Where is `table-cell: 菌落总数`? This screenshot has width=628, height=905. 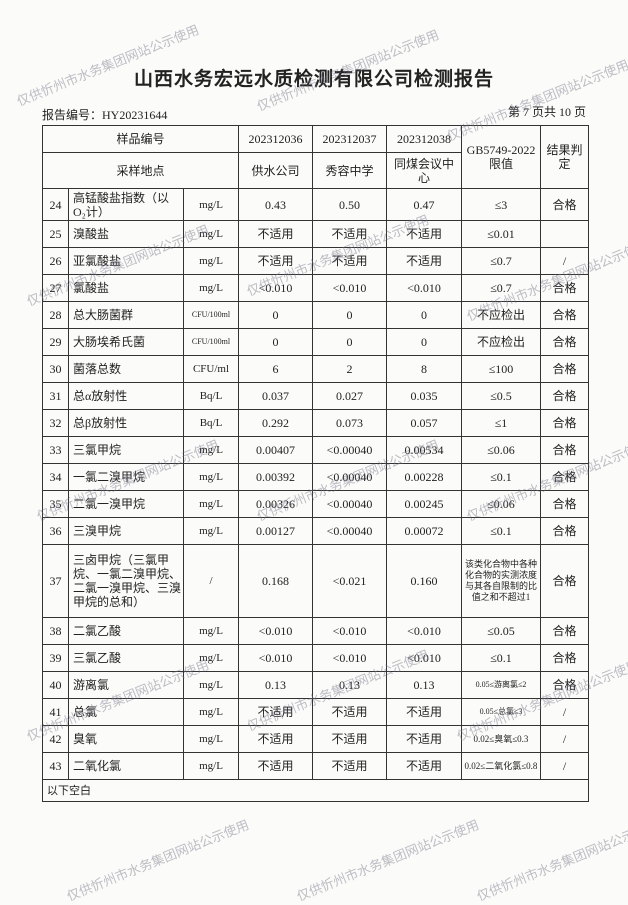
table-cell: 菌落总数 is located at coordinates (126, 369).